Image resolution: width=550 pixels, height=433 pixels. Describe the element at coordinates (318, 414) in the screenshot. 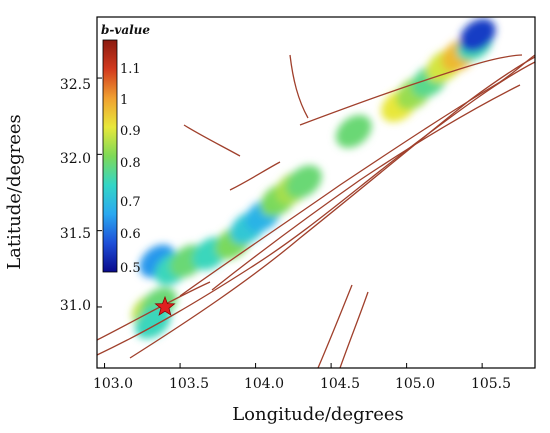

I see `x-axis-title: Longitude/degrees` at that location.